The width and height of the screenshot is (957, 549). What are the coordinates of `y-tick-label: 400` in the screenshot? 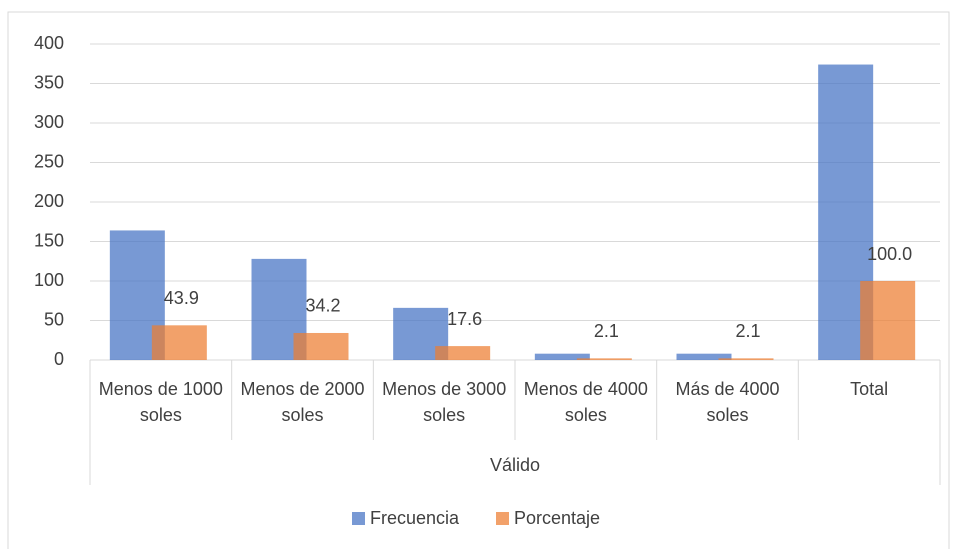 It's located at (49, 43).